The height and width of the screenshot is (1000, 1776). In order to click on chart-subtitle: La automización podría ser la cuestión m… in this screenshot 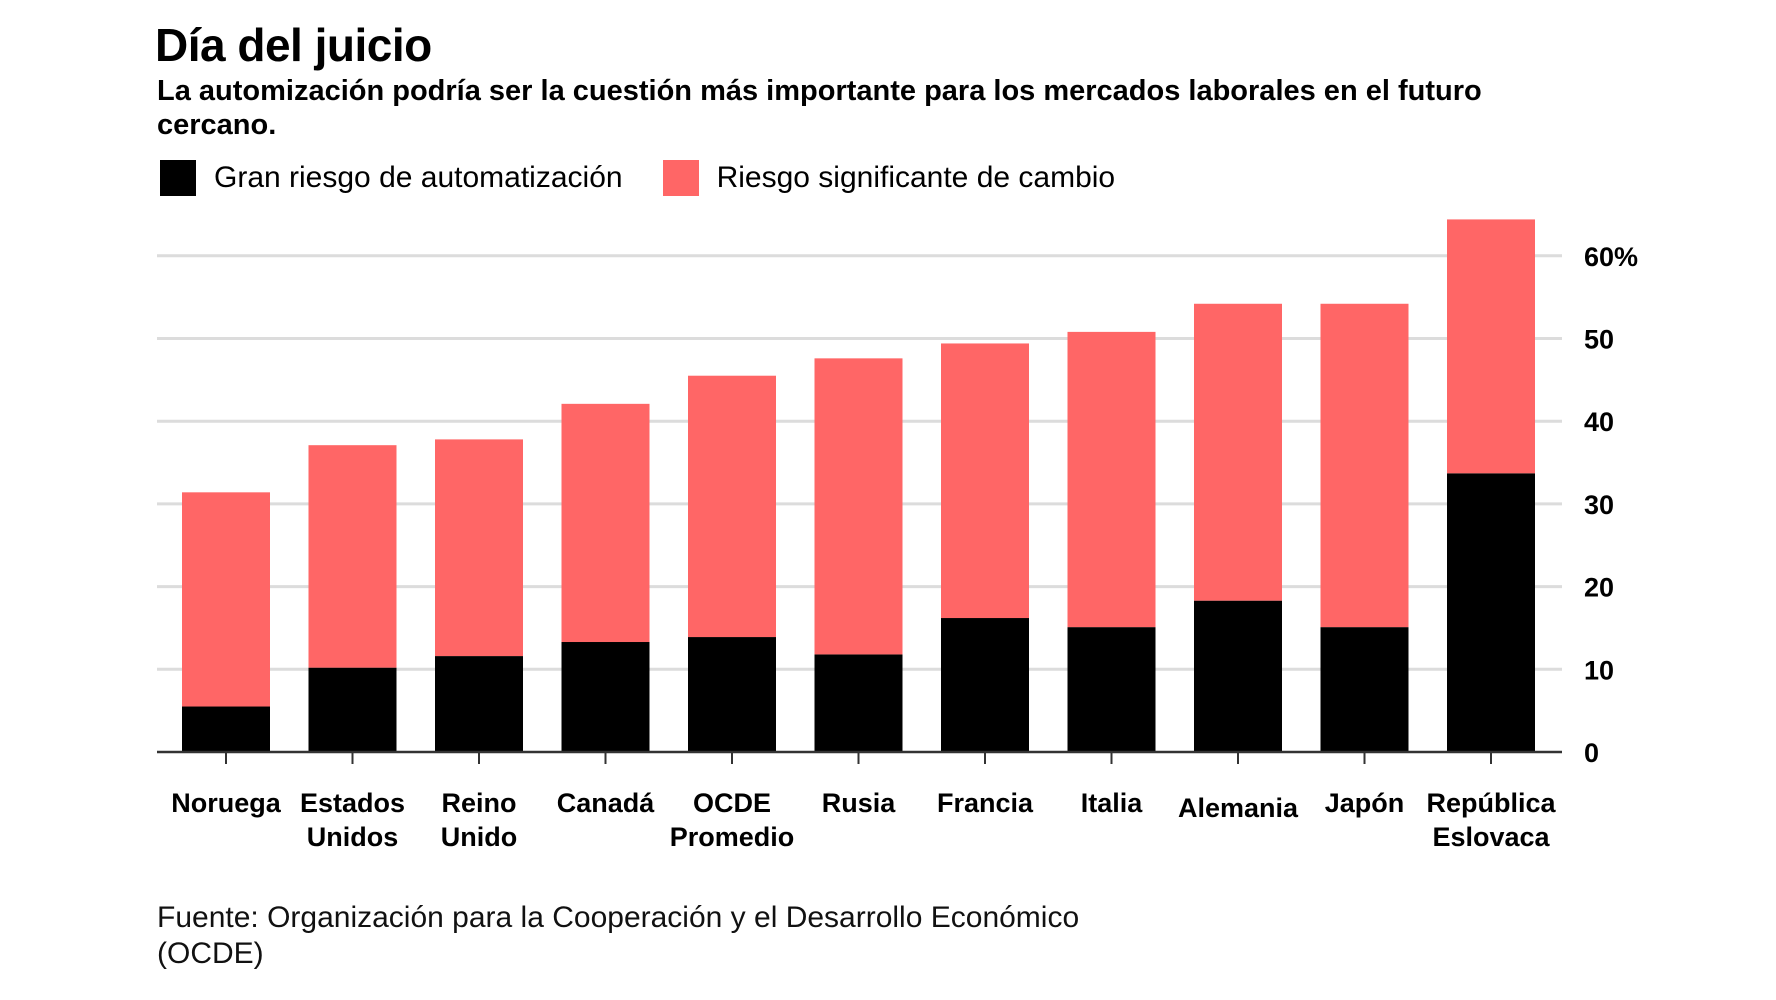, I will do `click(819, 108)`.